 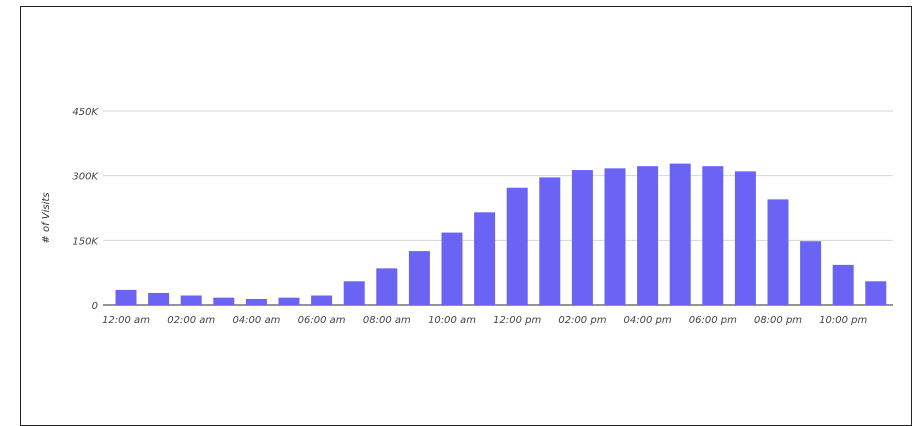 What do you see at coordinates (582, 320) in the screenshot?
I see `x-tick-label: 02:00 pm` at bounding box center [582, 320].